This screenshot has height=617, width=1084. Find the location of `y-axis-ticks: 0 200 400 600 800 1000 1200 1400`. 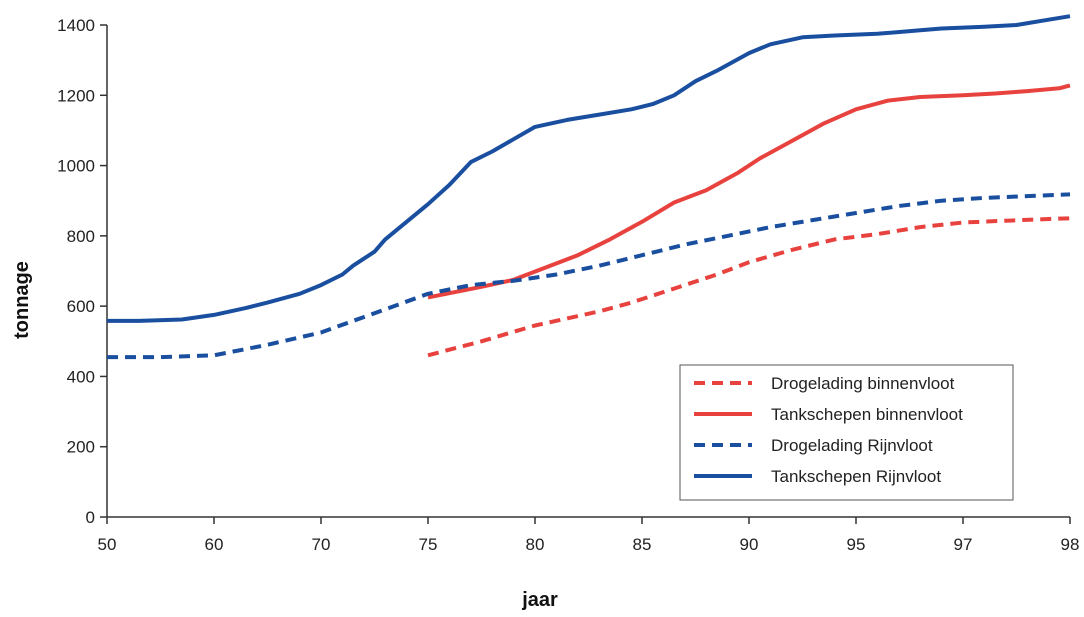

y-axis-ticks: 0 200 400 600 800 1000 1200 1400 is located at coordinates (82, 271).